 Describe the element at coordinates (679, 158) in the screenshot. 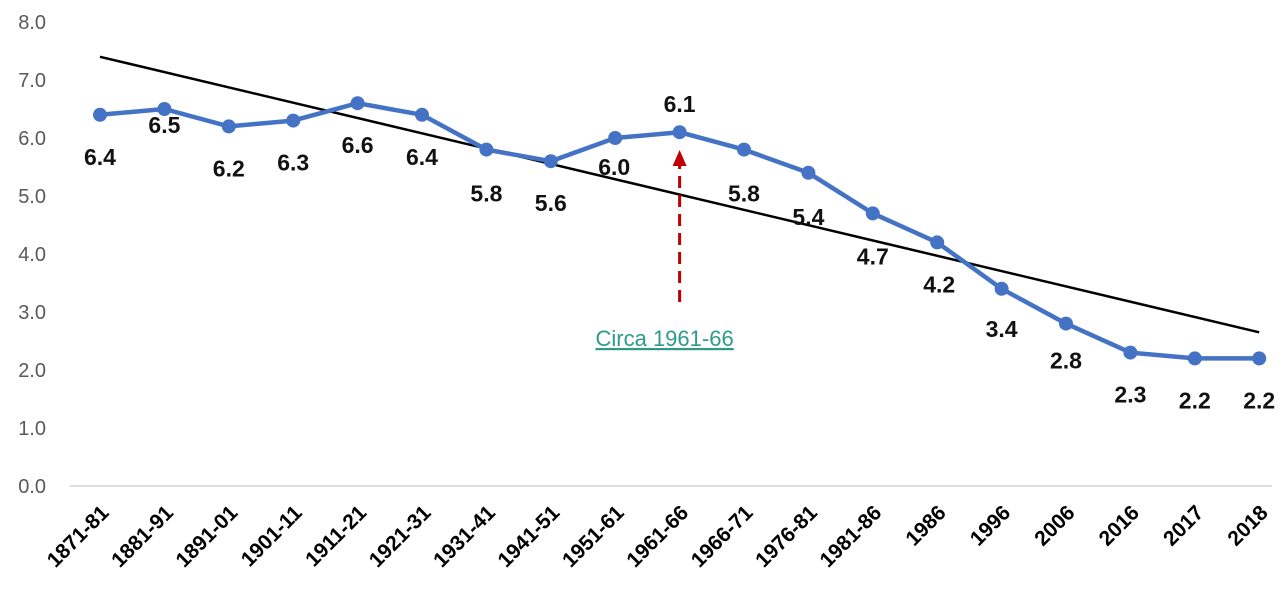

I see `annotation-arrowhead` at that location.